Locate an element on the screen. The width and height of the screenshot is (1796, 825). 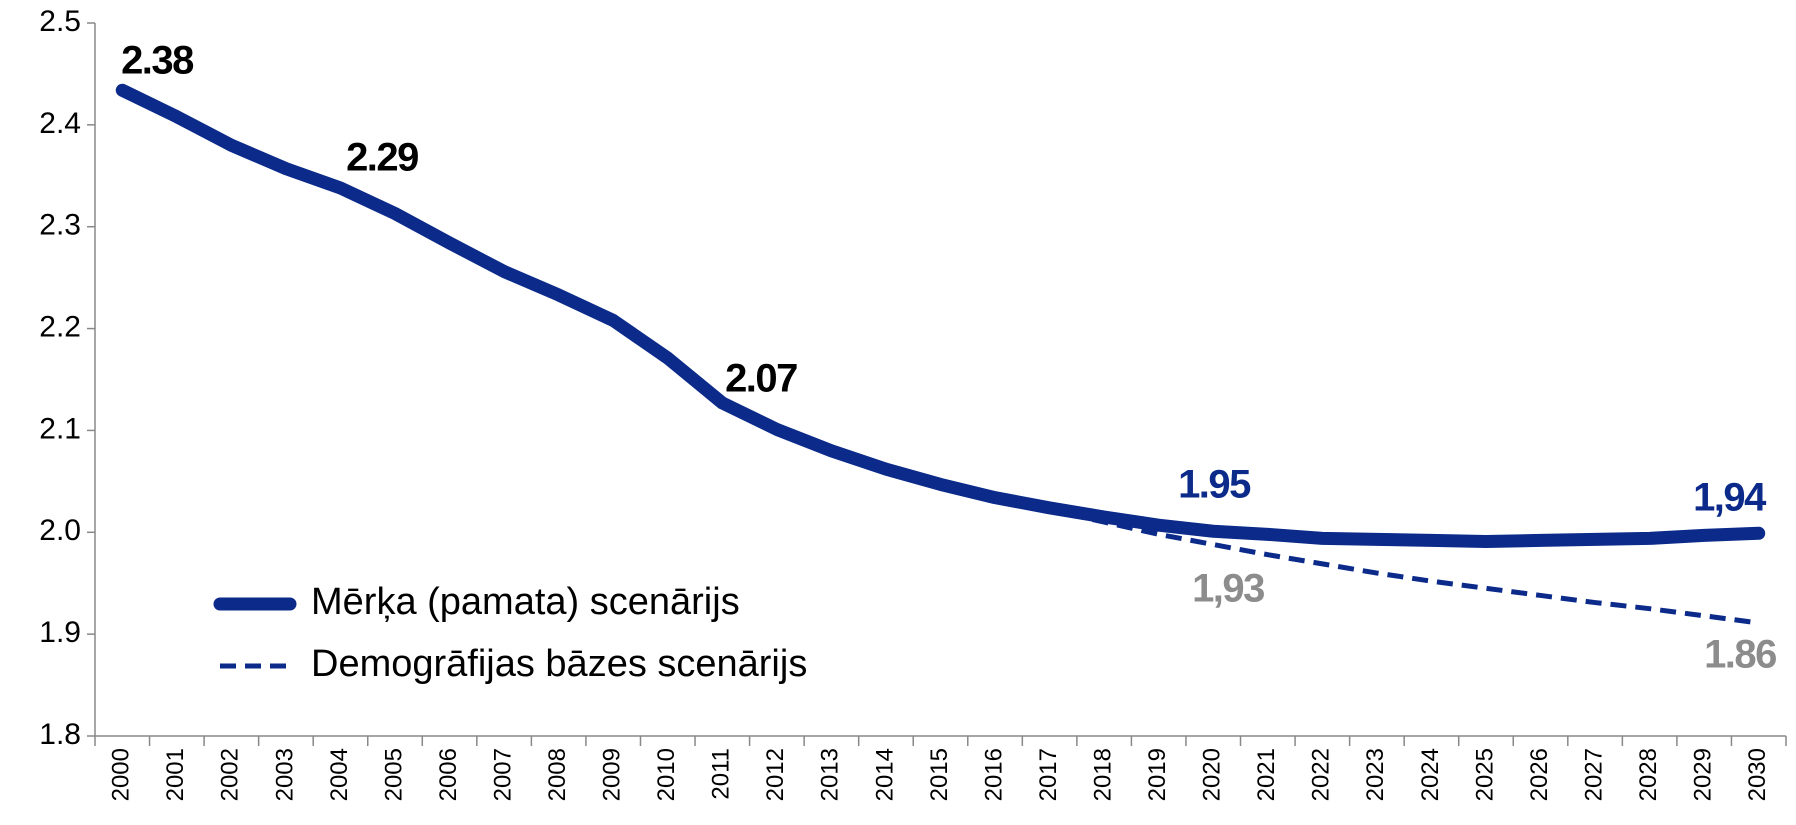
y-tick-label: 2.2 is located at coordinates (60, 326).